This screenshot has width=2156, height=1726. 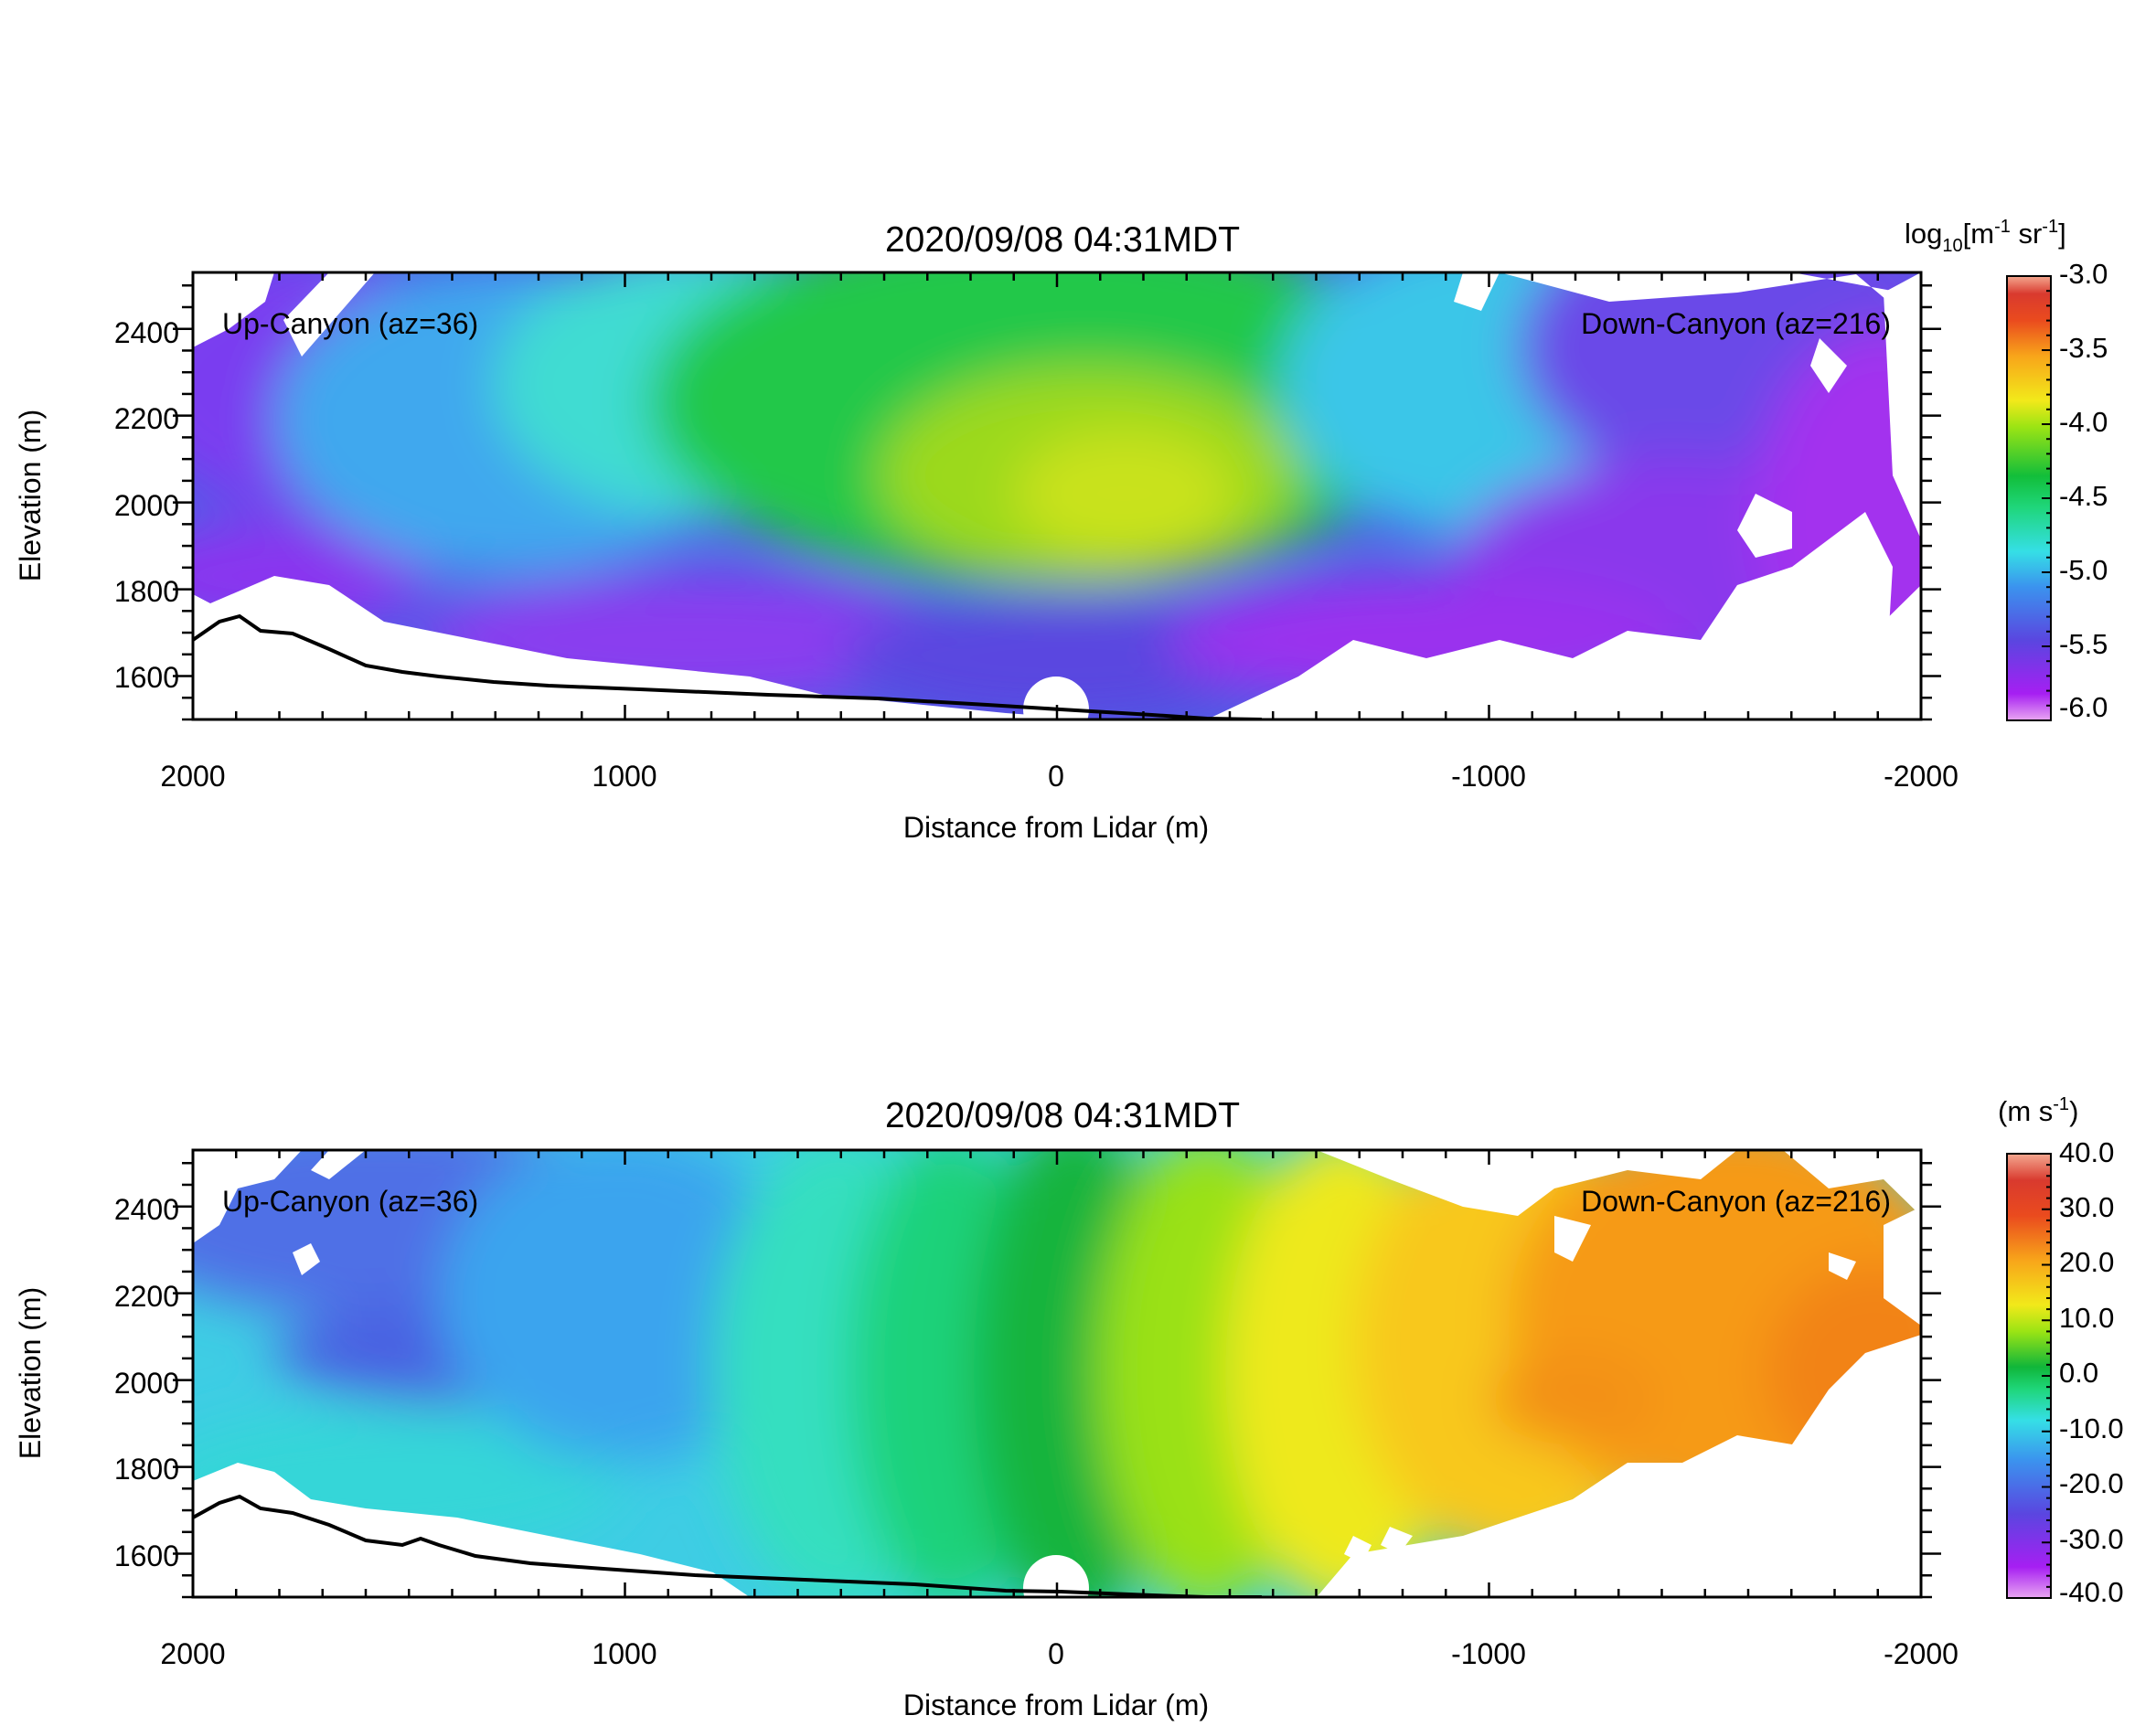 I want to click on colorbar-tick-label: 20.0, so click(x=2086, y=1262).